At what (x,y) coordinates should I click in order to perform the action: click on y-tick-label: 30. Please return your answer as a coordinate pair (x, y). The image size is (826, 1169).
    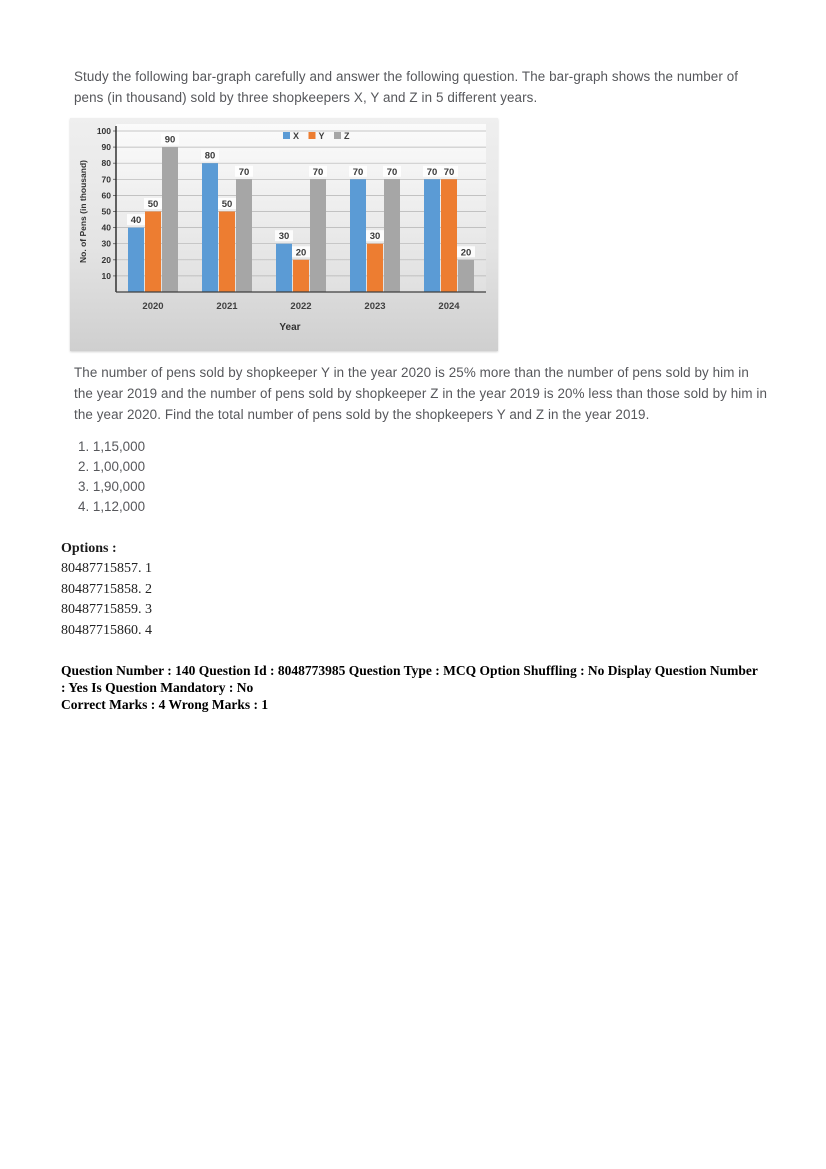
    Looking at the image, I should click on (107, 244).